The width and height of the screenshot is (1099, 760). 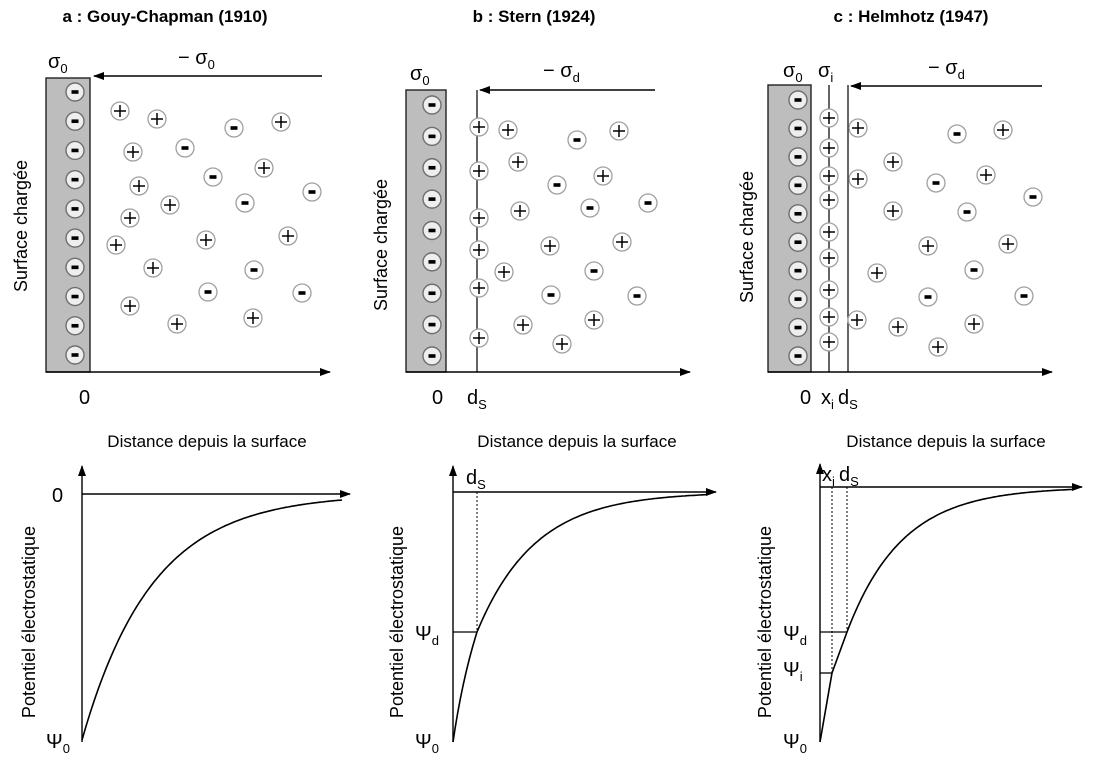 I want to click on origin-label: 0, so click(x=805, y=398).